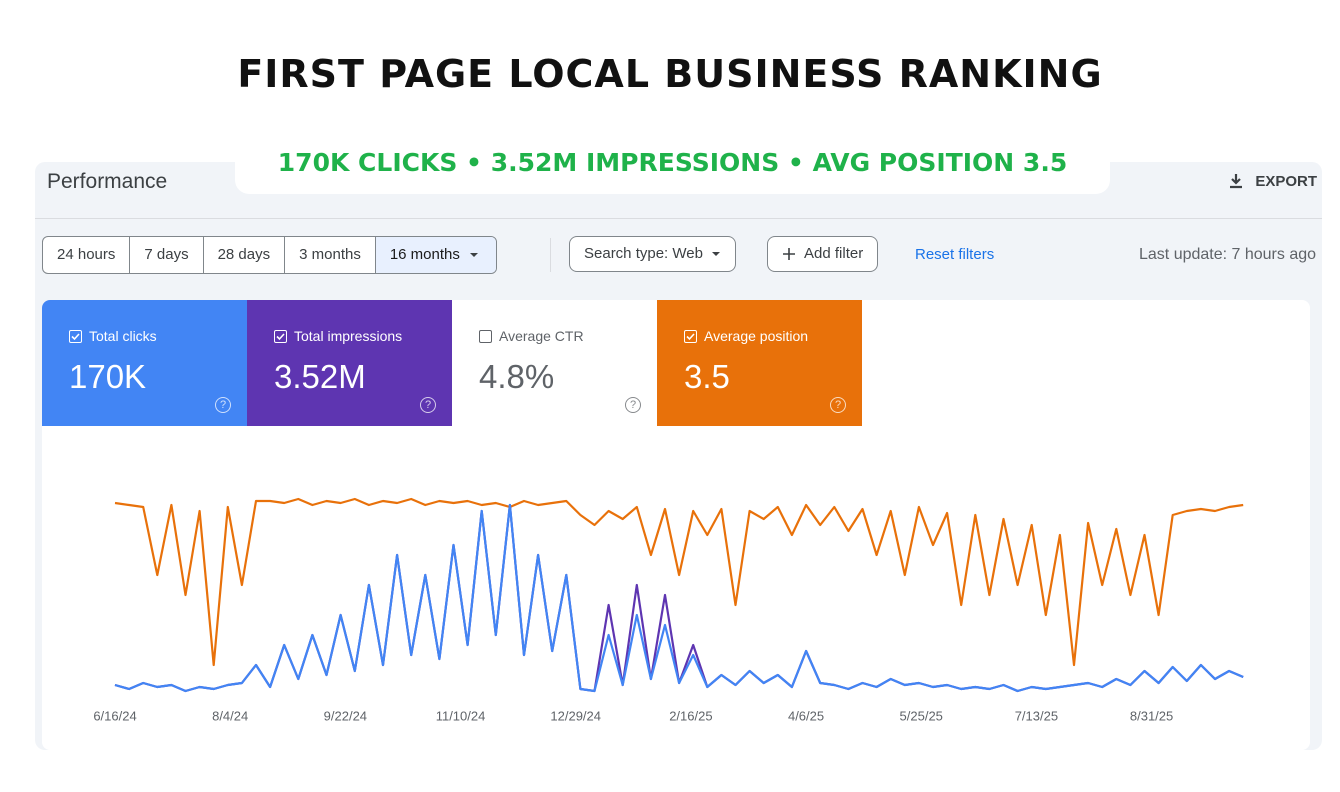 The width and height of the screenshot is (1340, 792). I want to click on metric-label: Average CTR, so click(568, 336).